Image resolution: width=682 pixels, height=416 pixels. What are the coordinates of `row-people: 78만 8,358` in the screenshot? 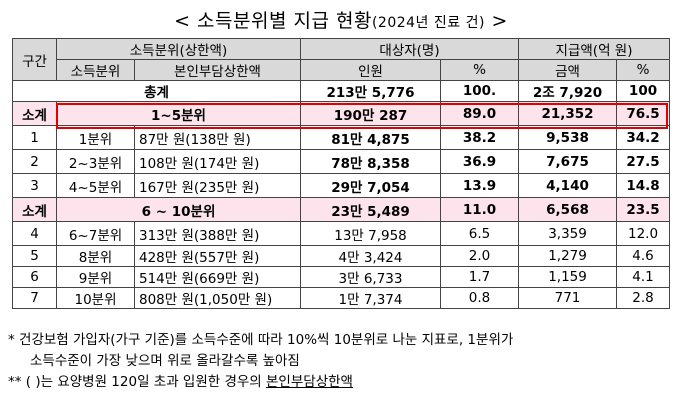 It's located at (371, 161).